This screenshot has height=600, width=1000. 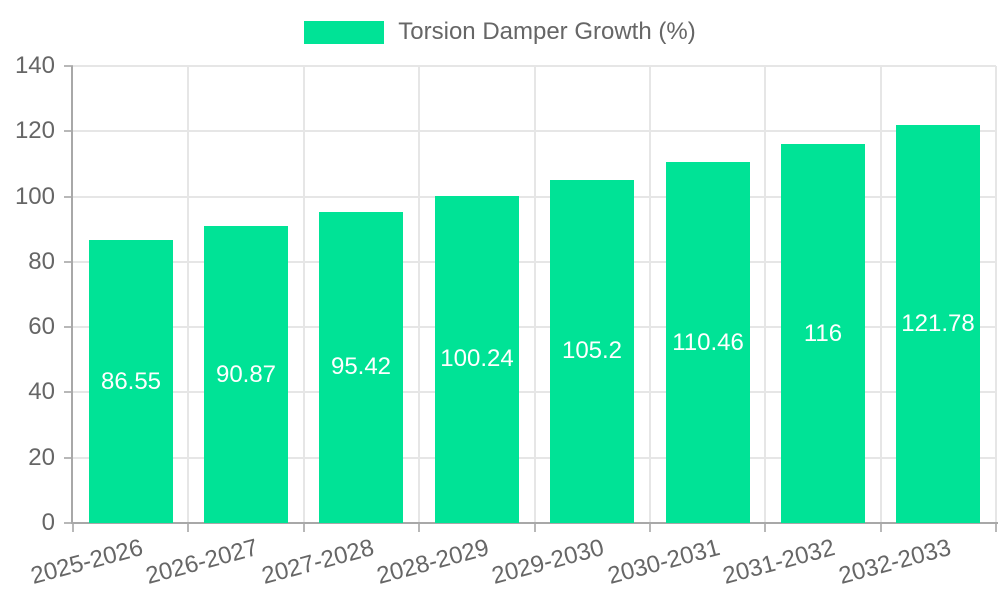 I want to click on bar: 116, so click(x=823, y=333).